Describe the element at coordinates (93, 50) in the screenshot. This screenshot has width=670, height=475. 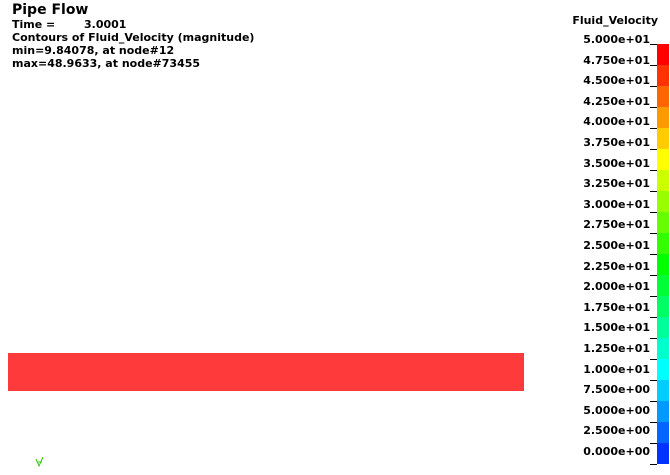
I see `min-value-text: min=9.84078, at node#12` at that location.